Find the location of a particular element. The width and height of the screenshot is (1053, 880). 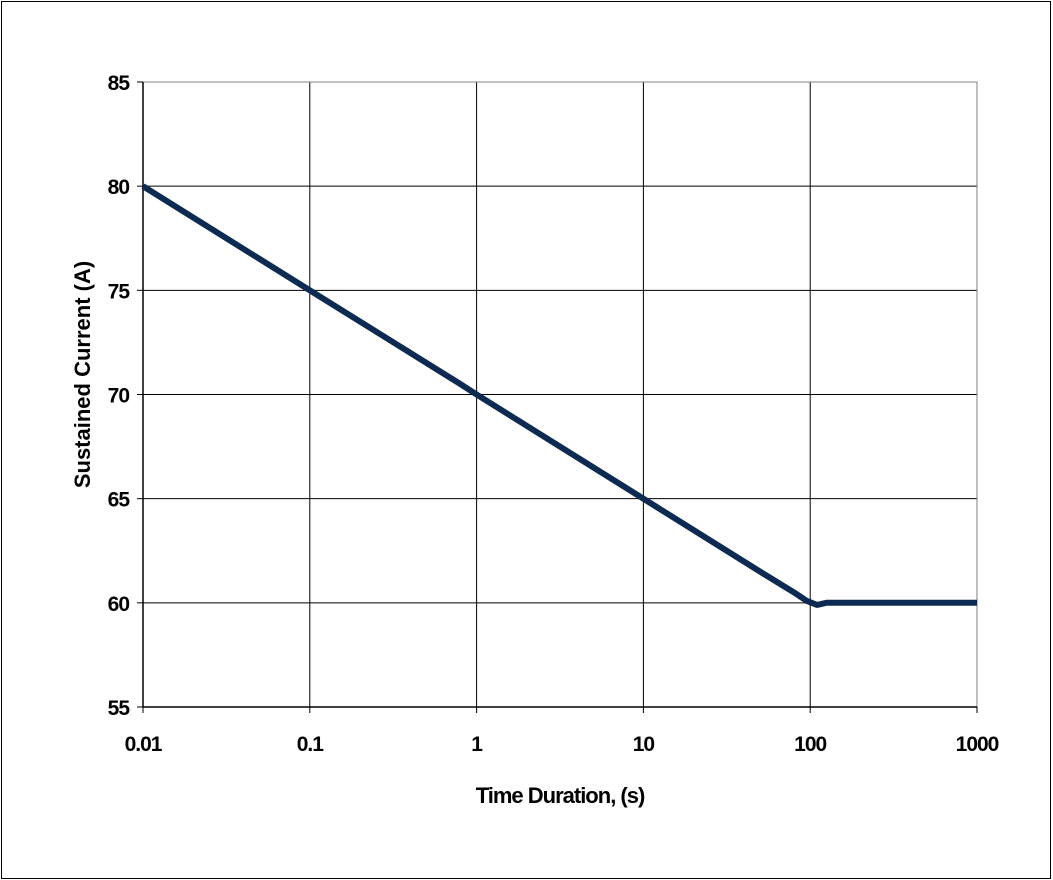

y-tick-label: 55 is located at coordinates (119, 708).